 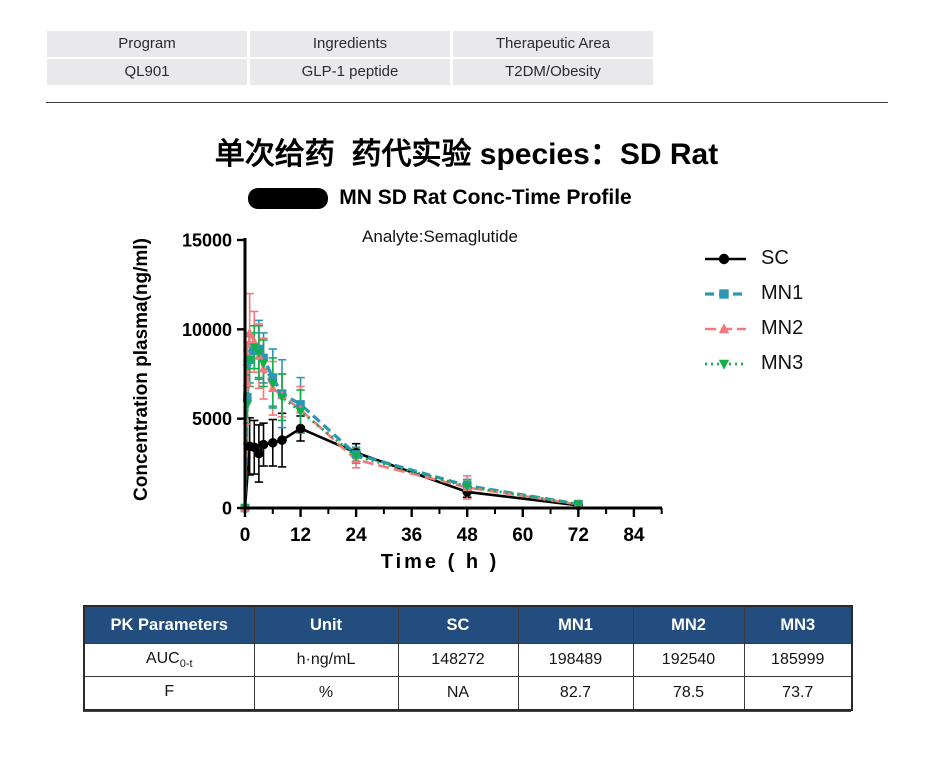 I want to click on pk-f-mn3: 73.7, so click(x=798, y=693).